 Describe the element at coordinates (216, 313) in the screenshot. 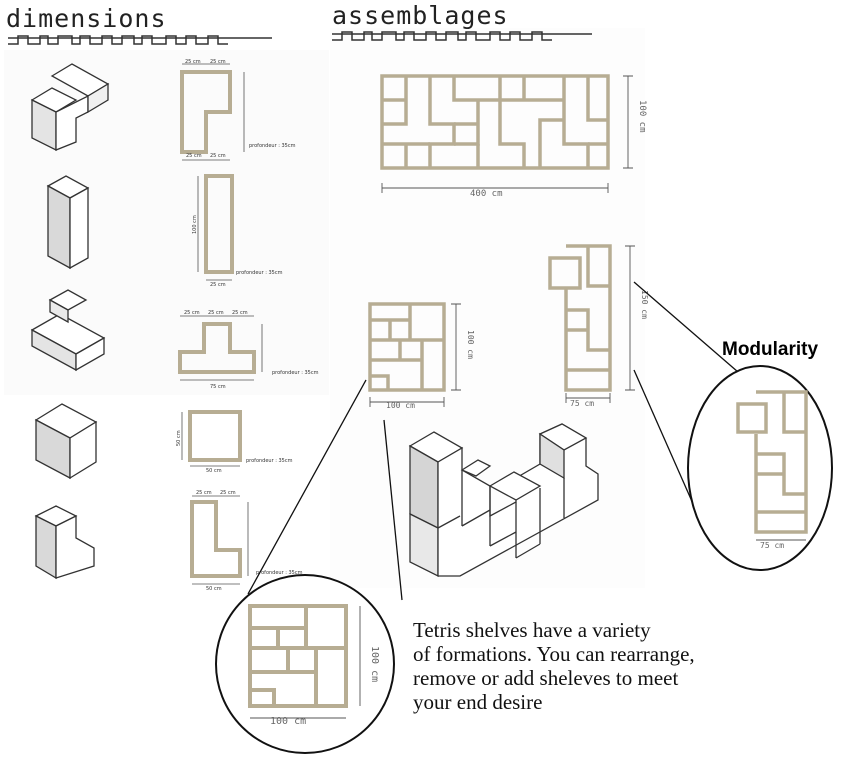

I see `dim-t-top-label-2: 25 cm` at that location.